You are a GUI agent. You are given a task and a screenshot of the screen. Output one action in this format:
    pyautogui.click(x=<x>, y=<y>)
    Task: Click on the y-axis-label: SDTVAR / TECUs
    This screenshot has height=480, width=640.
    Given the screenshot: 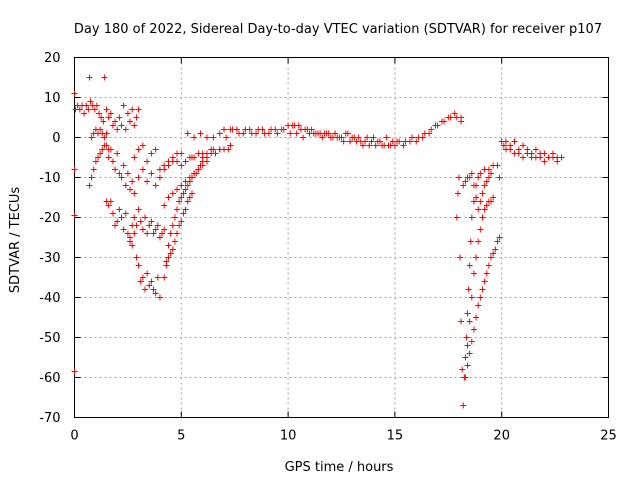 What is the action you would take?
    pyautogui.click(x=15, y=240)
    